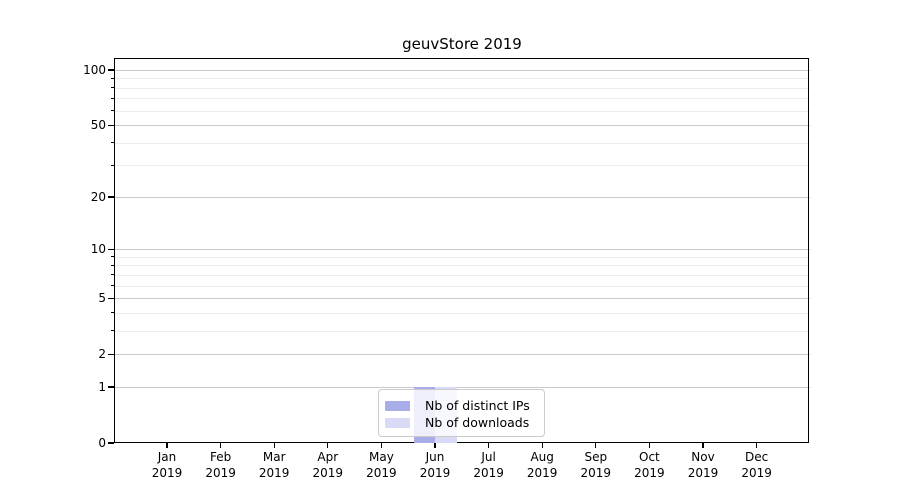  I want to click on y-axis-tick-label: 20, so click(98, 196).